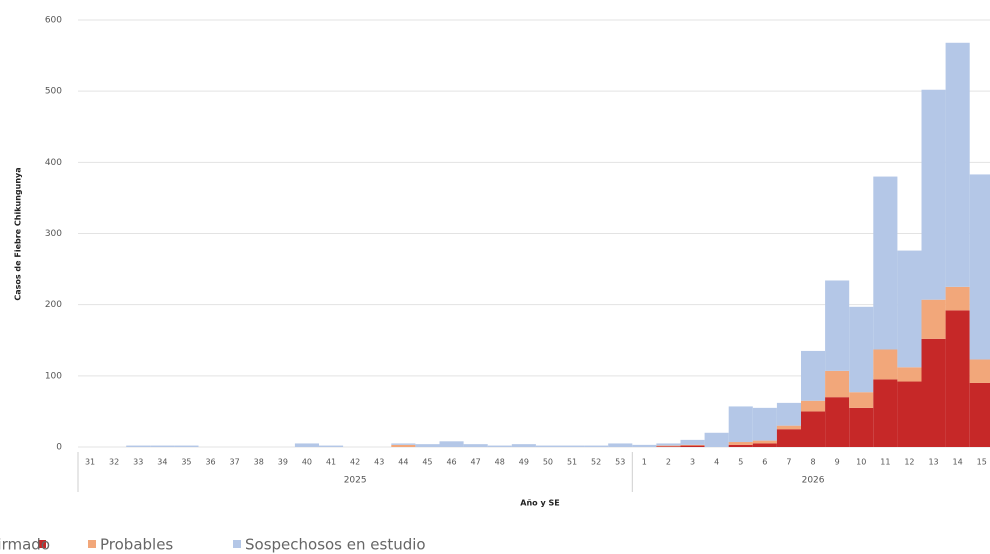 Image resolution: width=990 pixels, height=554 pixels. I want to click on x-tick-label: 33, so click(138, 462).